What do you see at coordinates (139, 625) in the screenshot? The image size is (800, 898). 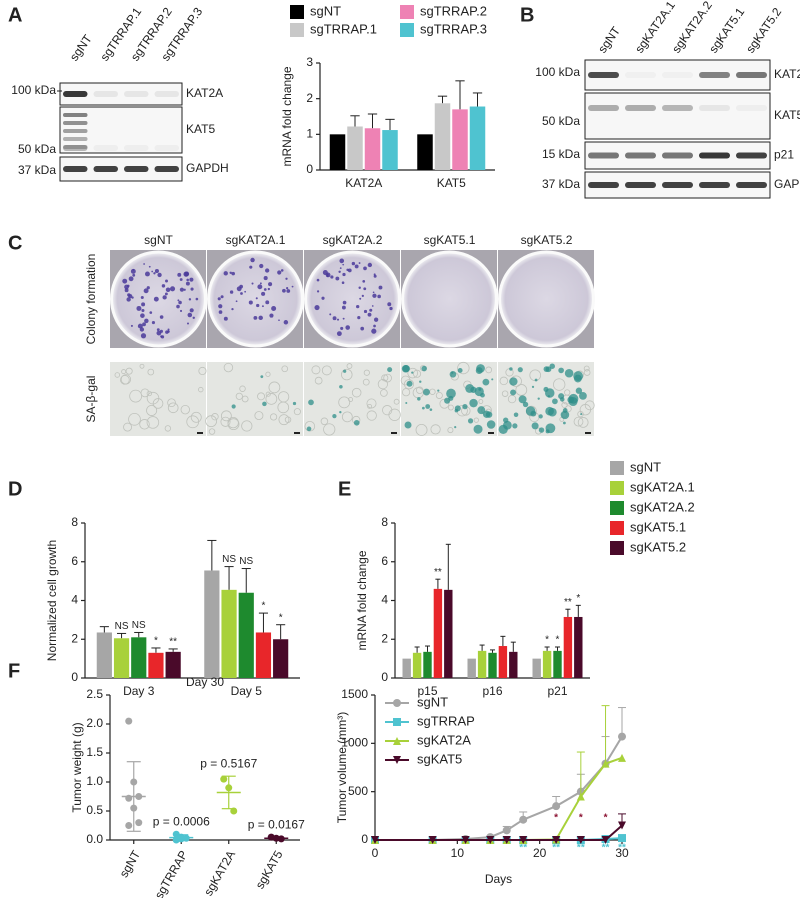 I see `significance-label: NS` at bounding box center [139, 625].